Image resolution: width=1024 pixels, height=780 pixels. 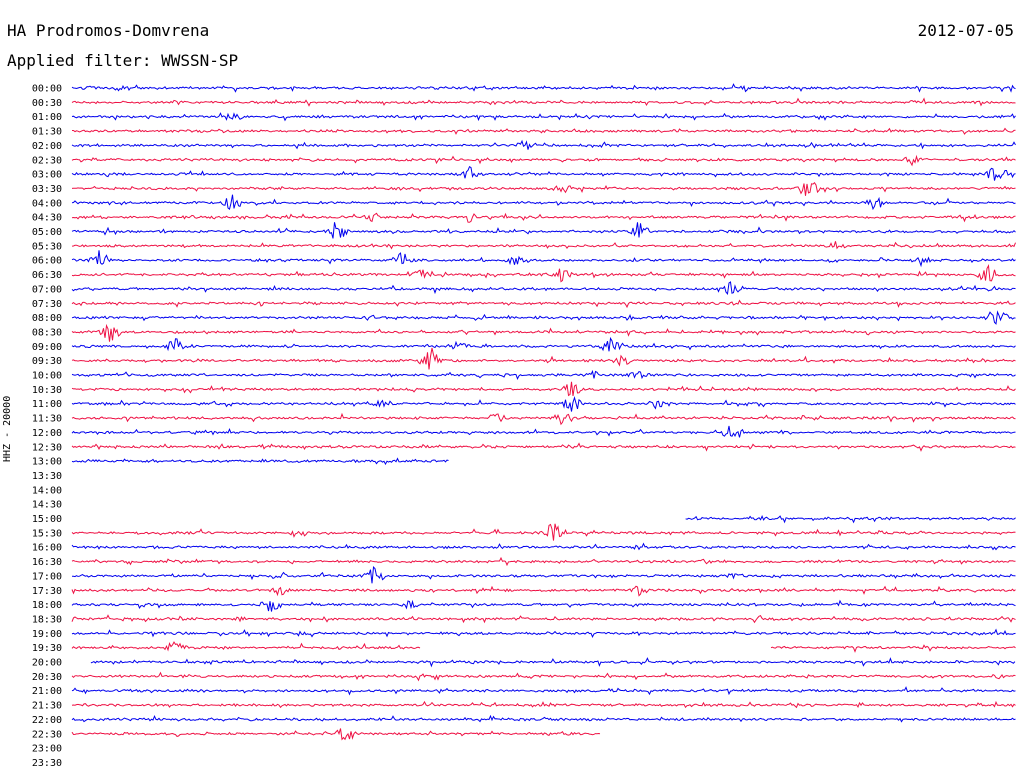 I want to click on time-label: 05:30, so click(x=47, y=246).